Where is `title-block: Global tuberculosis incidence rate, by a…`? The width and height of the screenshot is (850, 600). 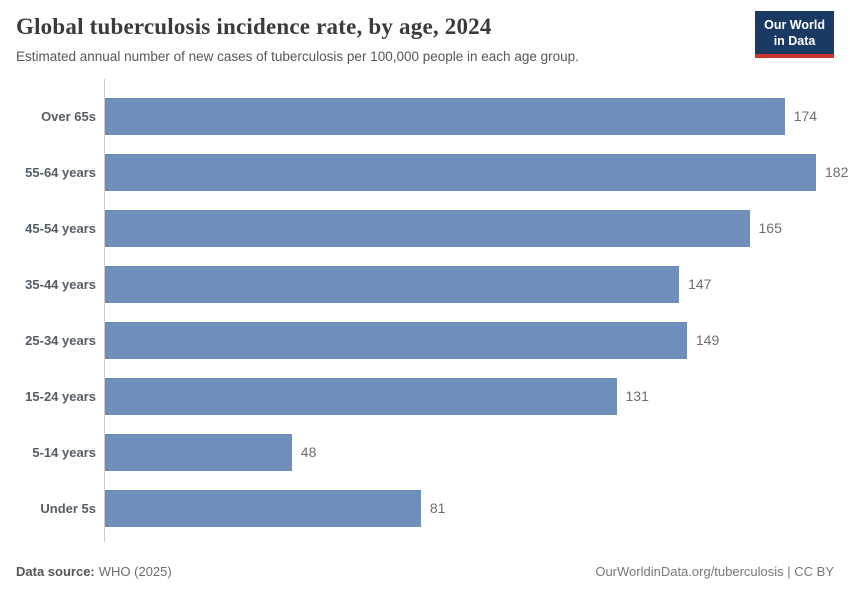
title-block: Global tuberculosis incidence rate, by a… is located at coordinates (297, 39).